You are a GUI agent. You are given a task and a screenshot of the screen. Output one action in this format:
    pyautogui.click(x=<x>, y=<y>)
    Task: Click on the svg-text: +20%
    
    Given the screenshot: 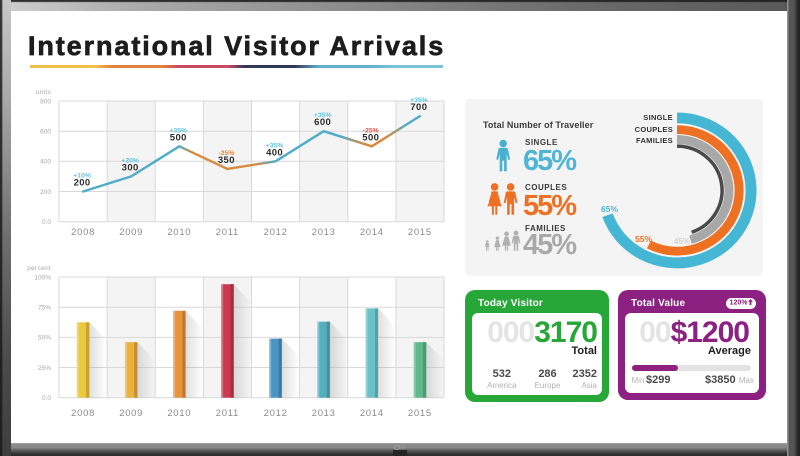 What is the action you would take?
    pyautogui.click(x=130, y=160)
    